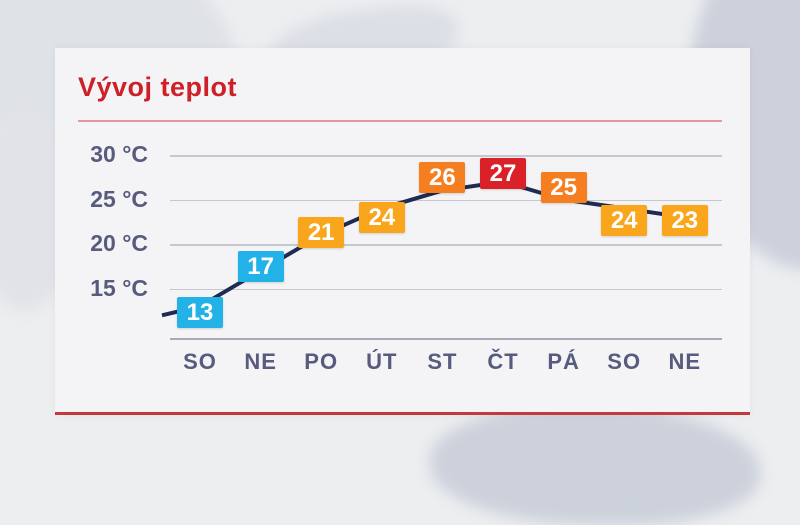  Describe the element at coordinates (158, 87) in the screenshot. I see `chart-title: Vývoj teplot` at that location.